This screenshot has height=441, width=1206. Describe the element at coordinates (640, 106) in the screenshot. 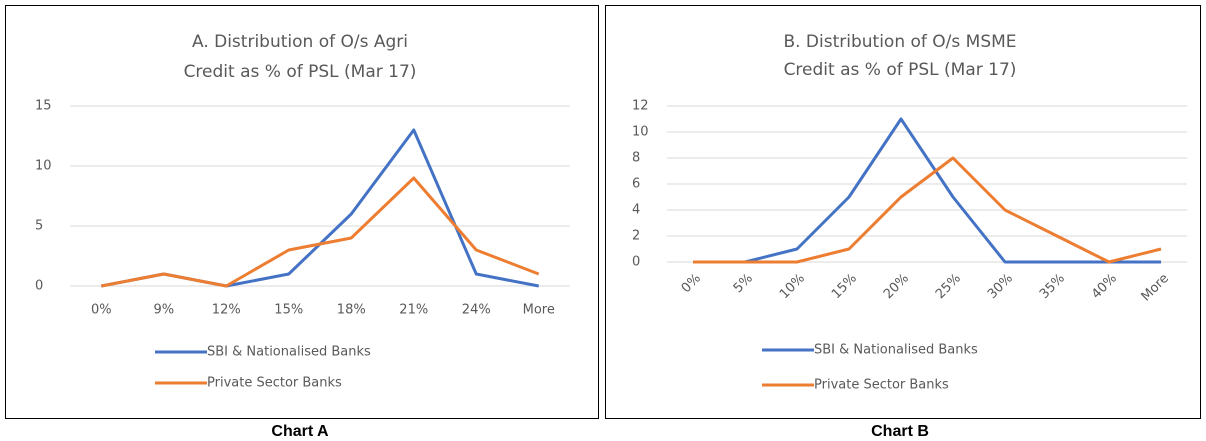

I see `y-tick-label: 12` at that location.